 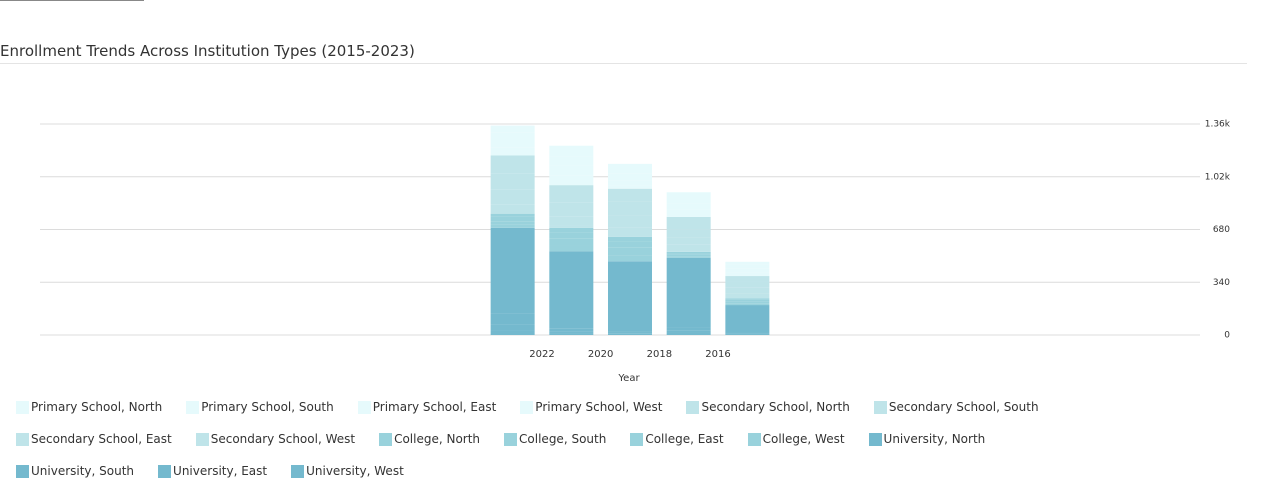 I want to click on x-tick-label: 2018, so click(x=659, y=354).